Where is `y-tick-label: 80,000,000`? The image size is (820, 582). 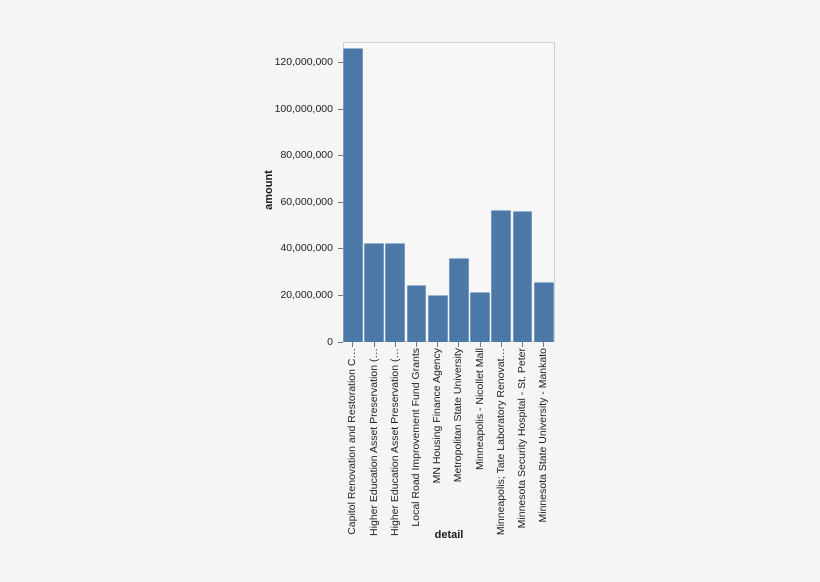 y-tick-label: 80,000,000 is located at coordinates (306, 155).